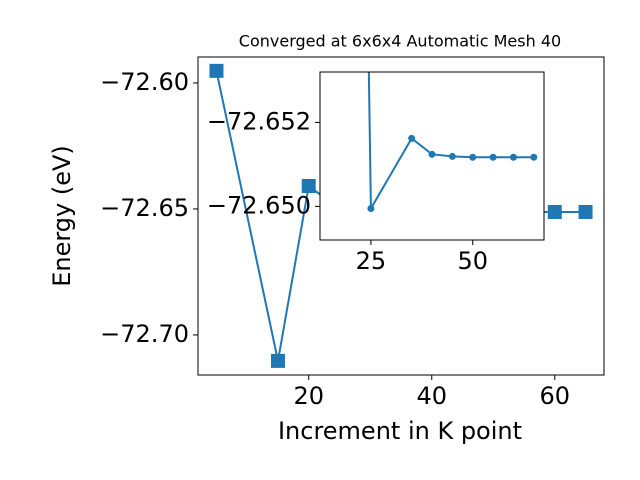  What do you see at coordinates (259, 205) in the screenshot?
I see `y-tick-label: −72.650` at bounding box center [259, 205].